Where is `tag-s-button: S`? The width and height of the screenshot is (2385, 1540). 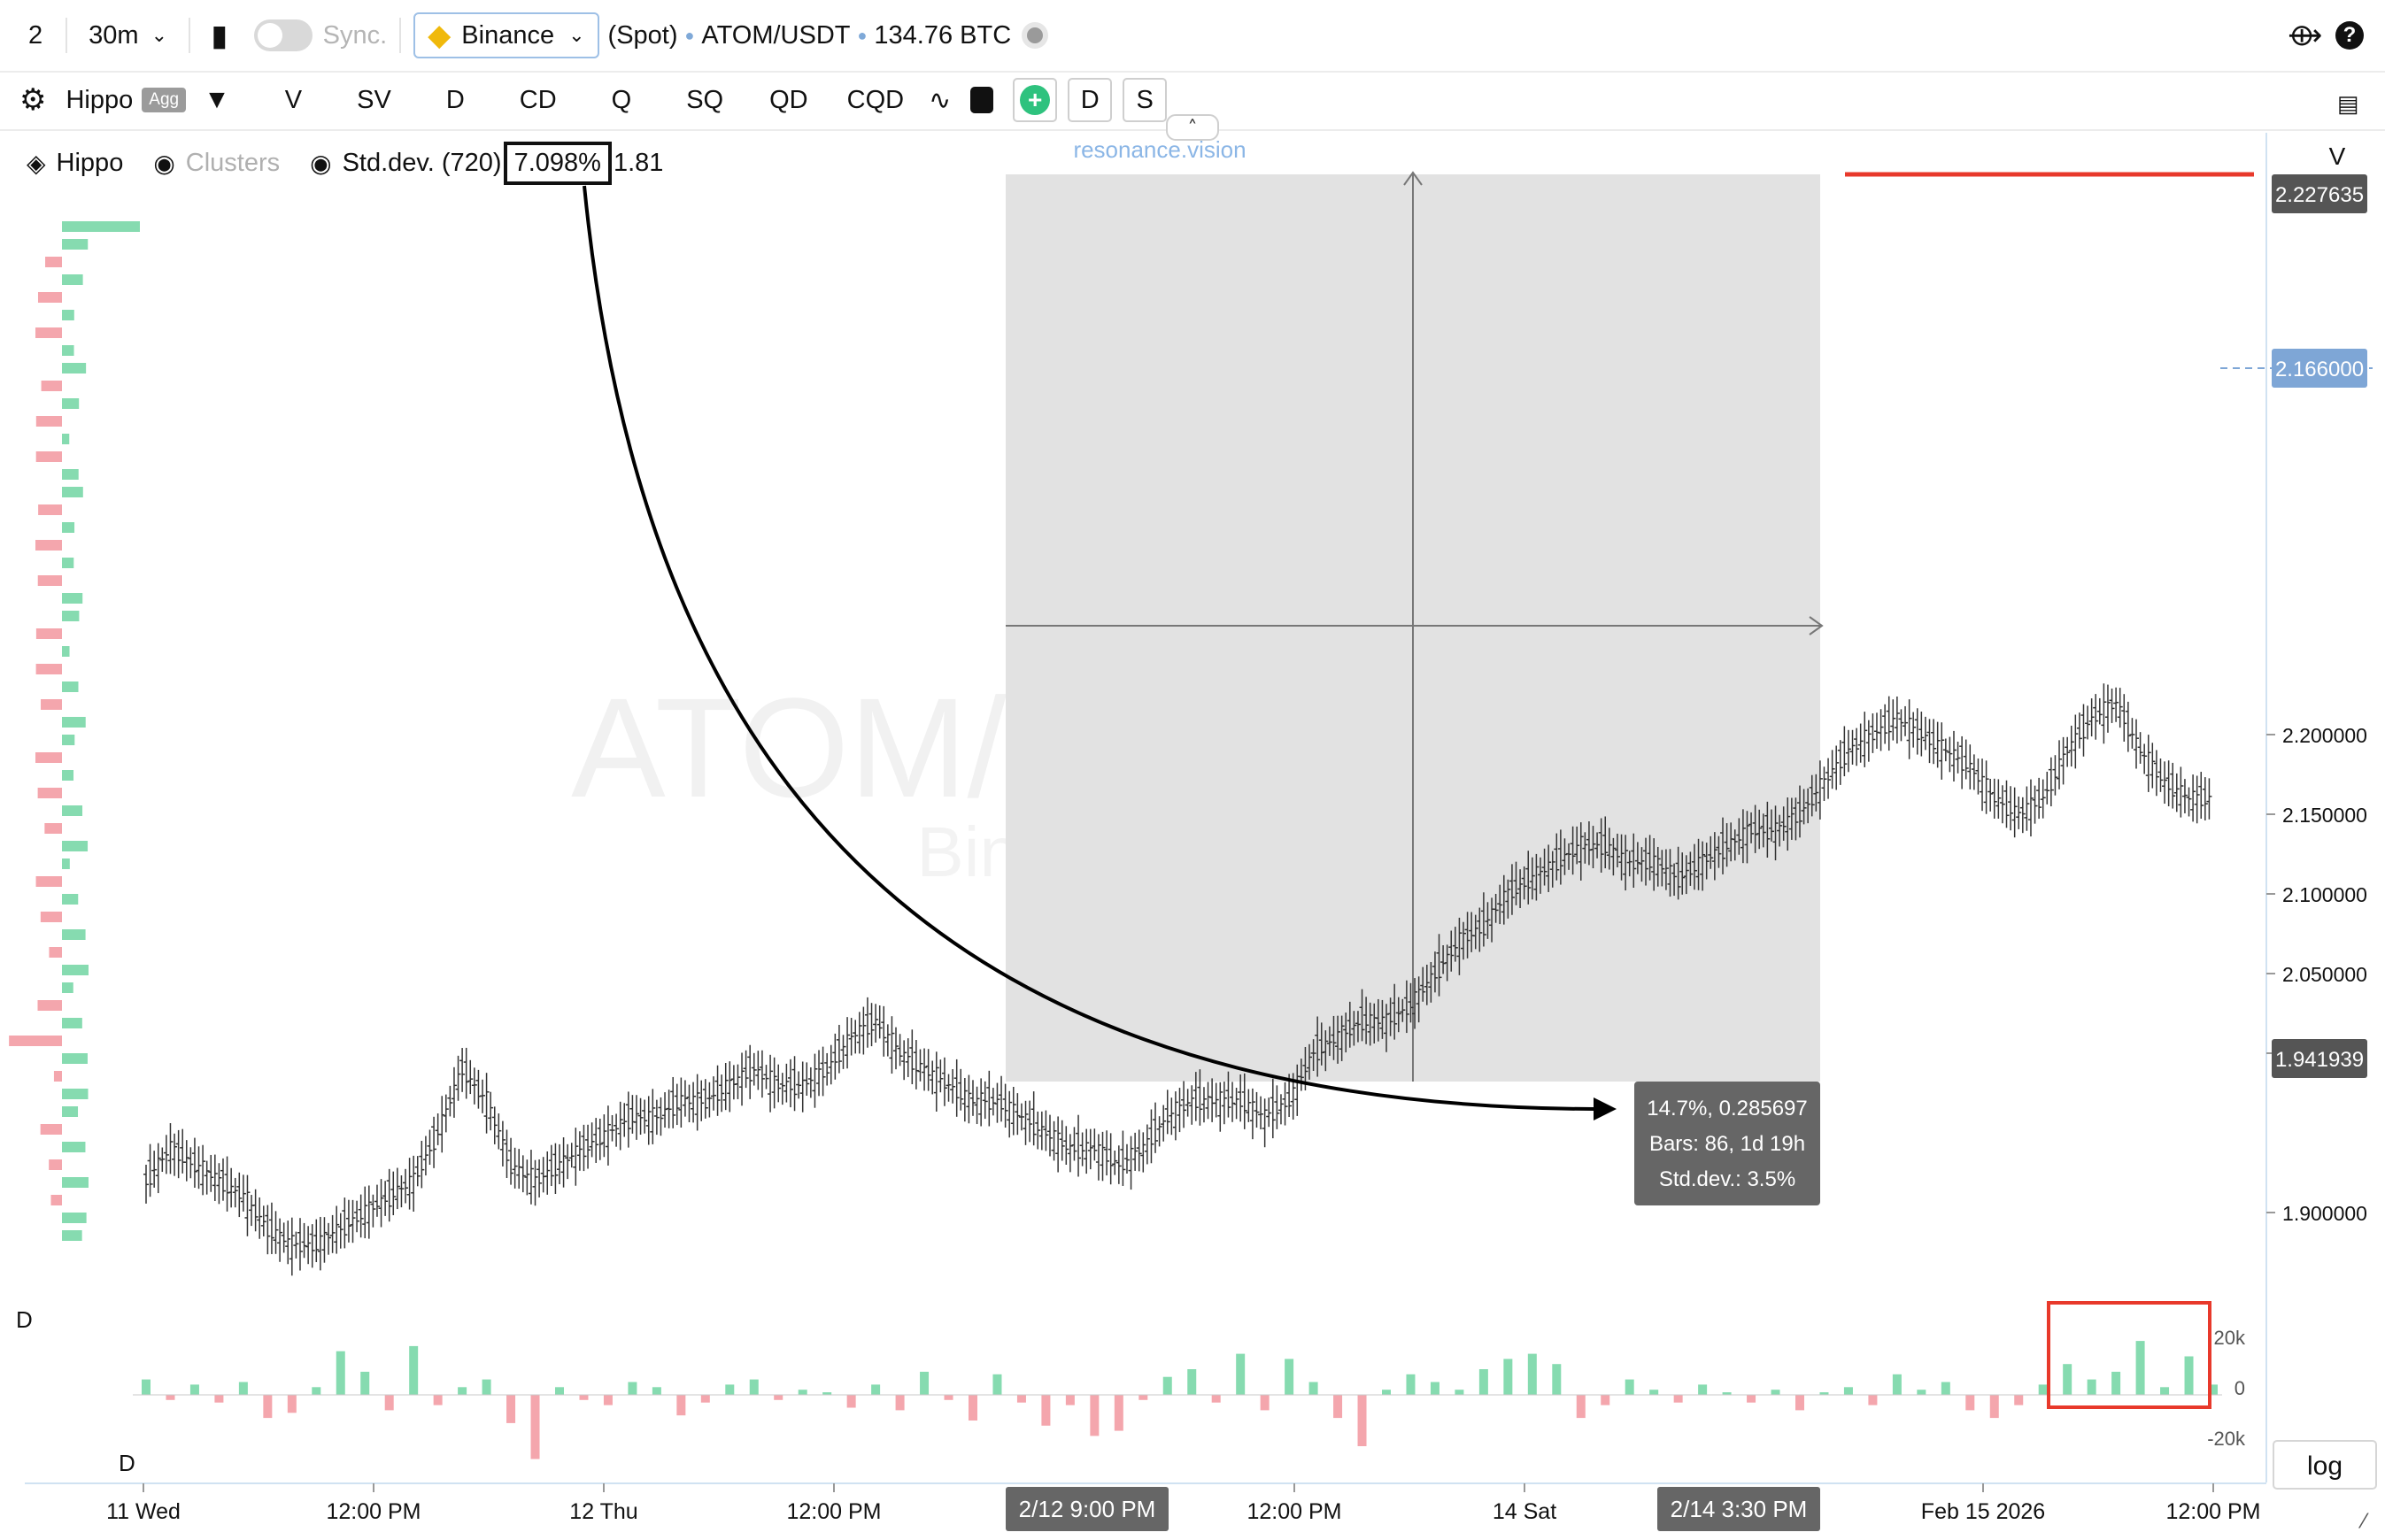 tag-s-button: S is located at coordinates (1145, 100).